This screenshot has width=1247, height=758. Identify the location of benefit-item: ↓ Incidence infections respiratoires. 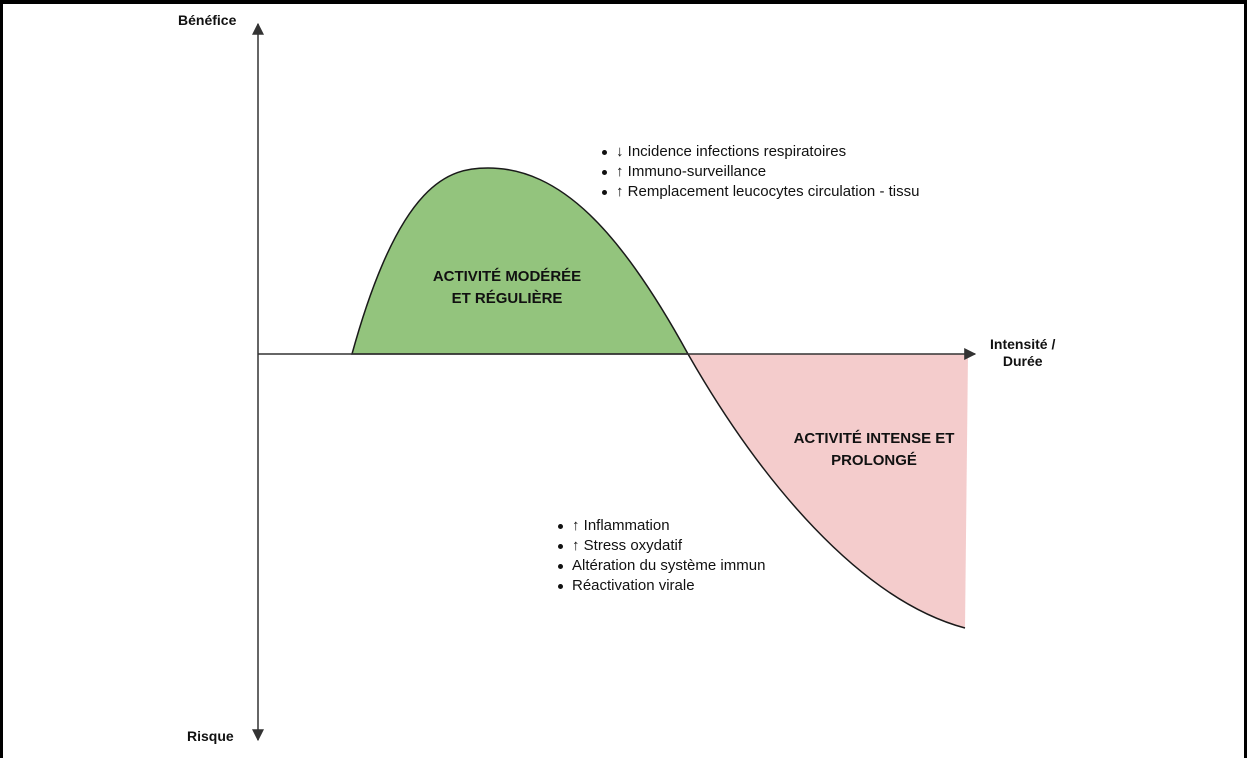
(760, 152).